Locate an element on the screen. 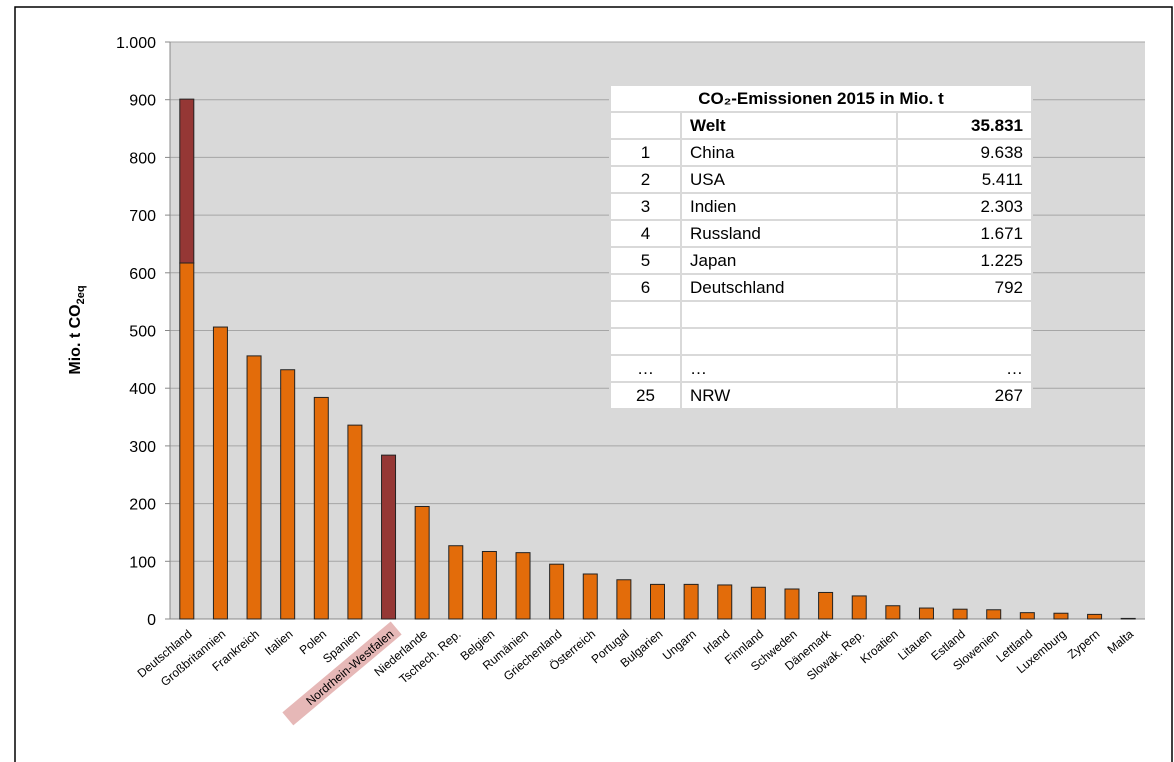  table-cell: 1 is located at coordinates (645, 152).